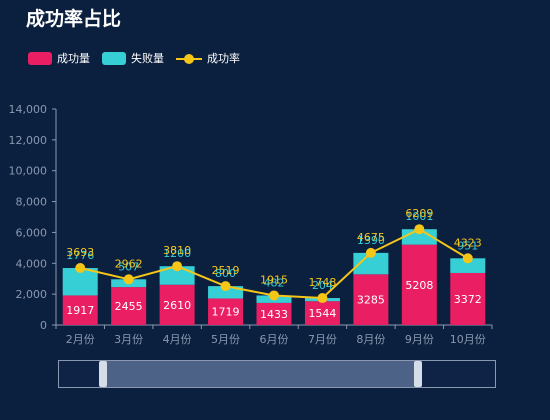 This screenshot has width=550, height=420. What do you see at coordinates (28, 140) in the screenshot?
I see `y-tick-label: 12,000` at bounding box center [28, 140].